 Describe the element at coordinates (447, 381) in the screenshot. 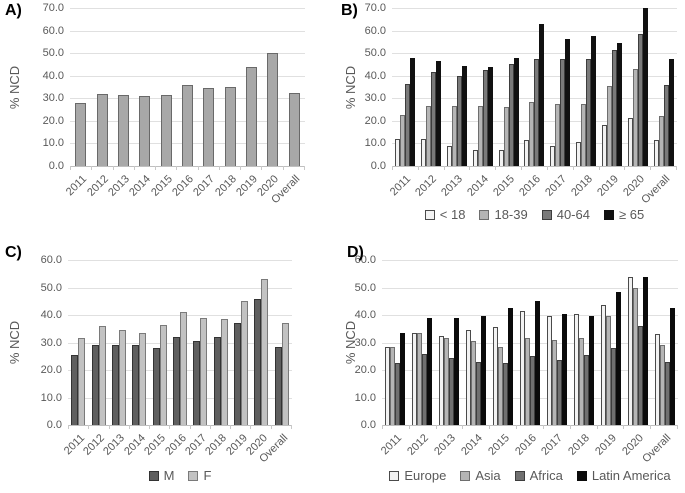

I see `bar-2013-asia` at that location.